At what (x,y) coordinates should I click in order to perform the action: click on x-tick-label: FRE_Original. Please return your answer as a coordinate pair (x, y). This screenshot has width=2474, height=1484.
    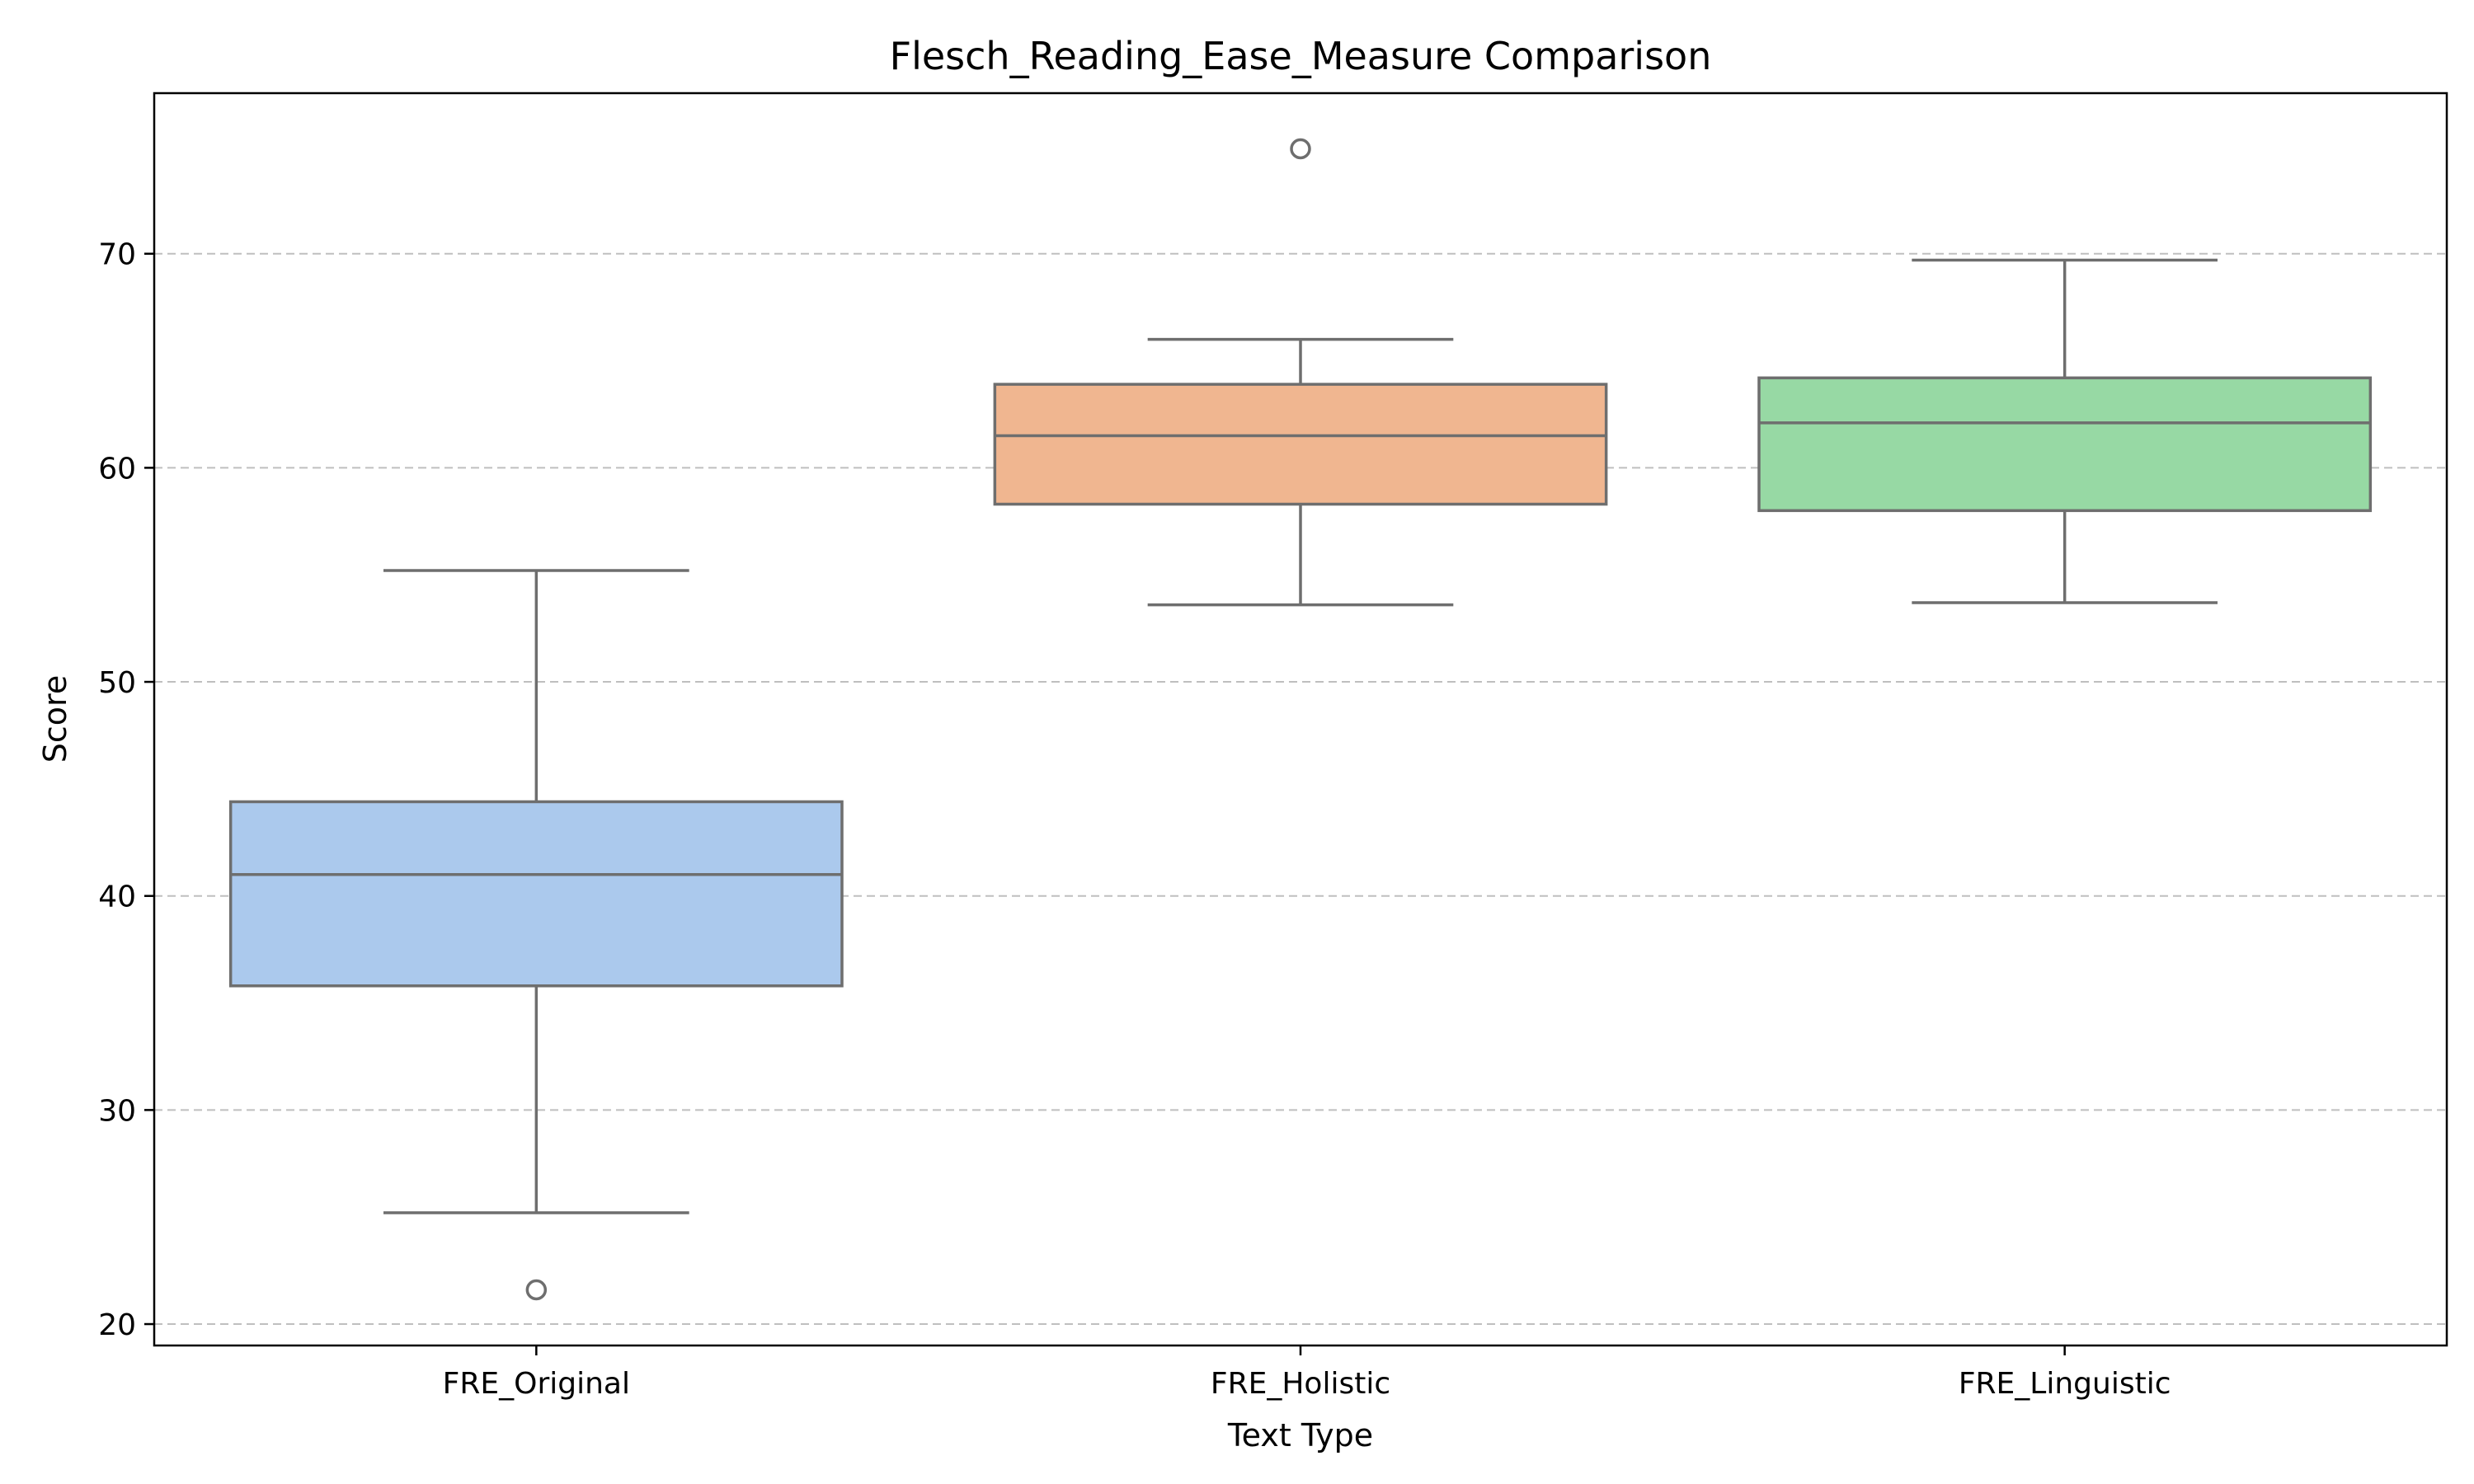
    Looking at the image, I should click on (536, 1384).